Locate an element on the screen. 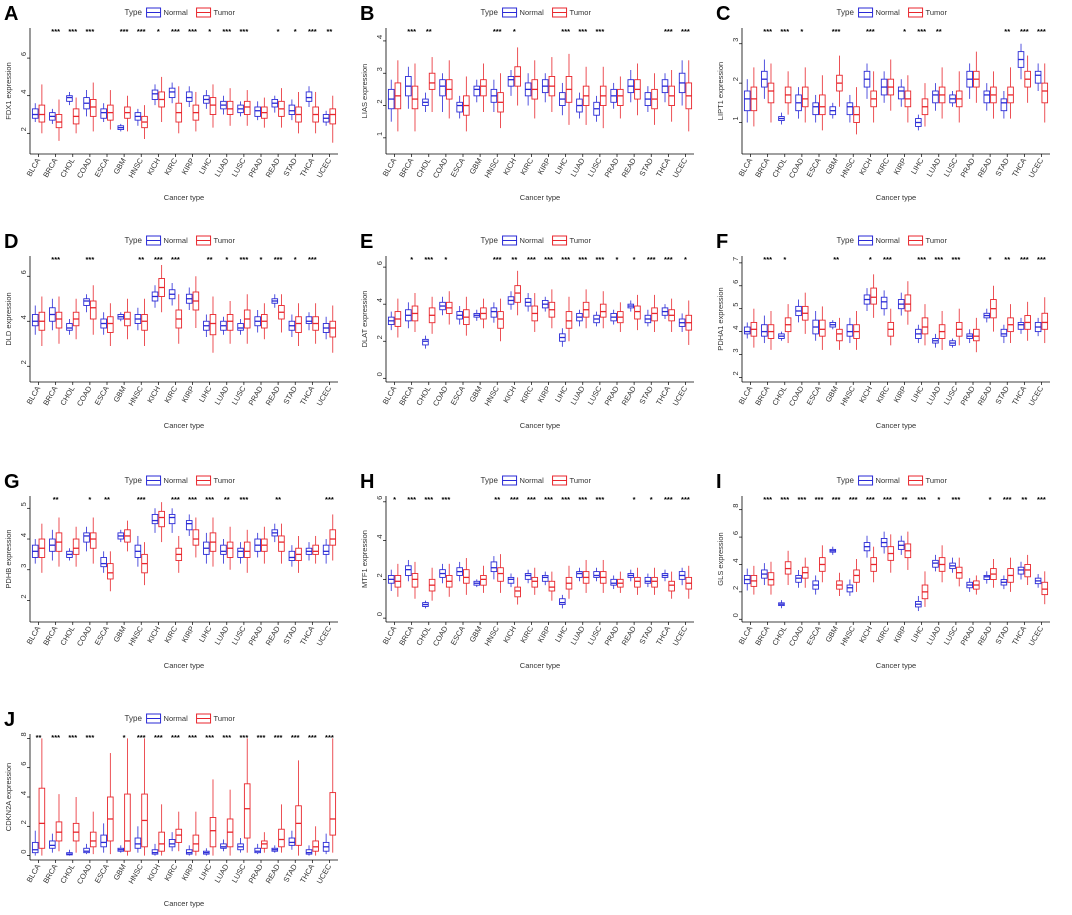 This screenshot has height=915, width=1072. y-axis-label: PDHB expression is located at coordinates (8, 558).